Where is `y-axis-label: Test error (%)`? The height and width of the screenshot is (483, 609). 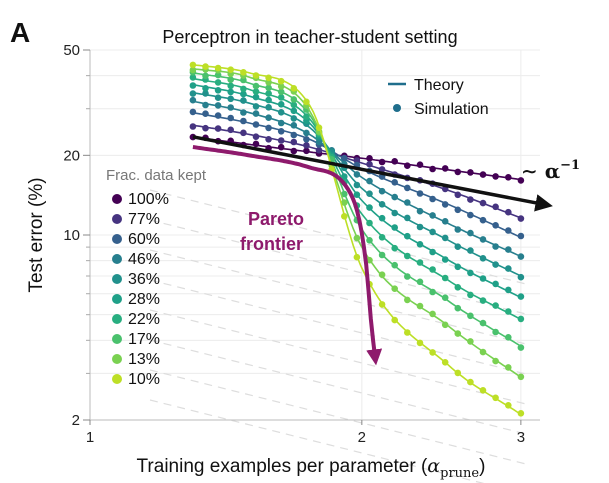
y-axis-label: Test error (%) is located at coordinates (36, 234).